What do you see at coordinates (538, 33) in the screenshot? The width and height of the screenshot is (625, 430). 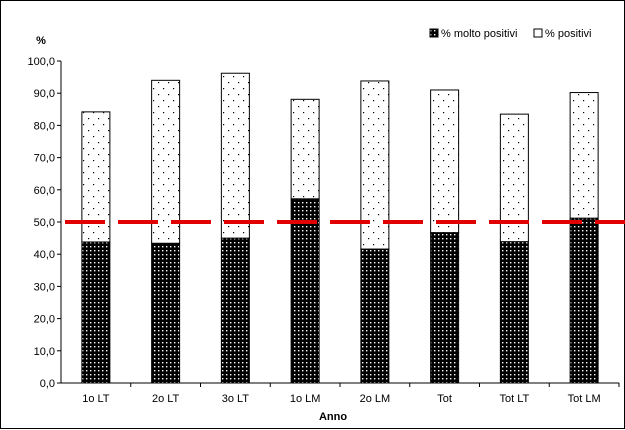 I see `legend-swatch-positivi` at bounding box center [538, 33].